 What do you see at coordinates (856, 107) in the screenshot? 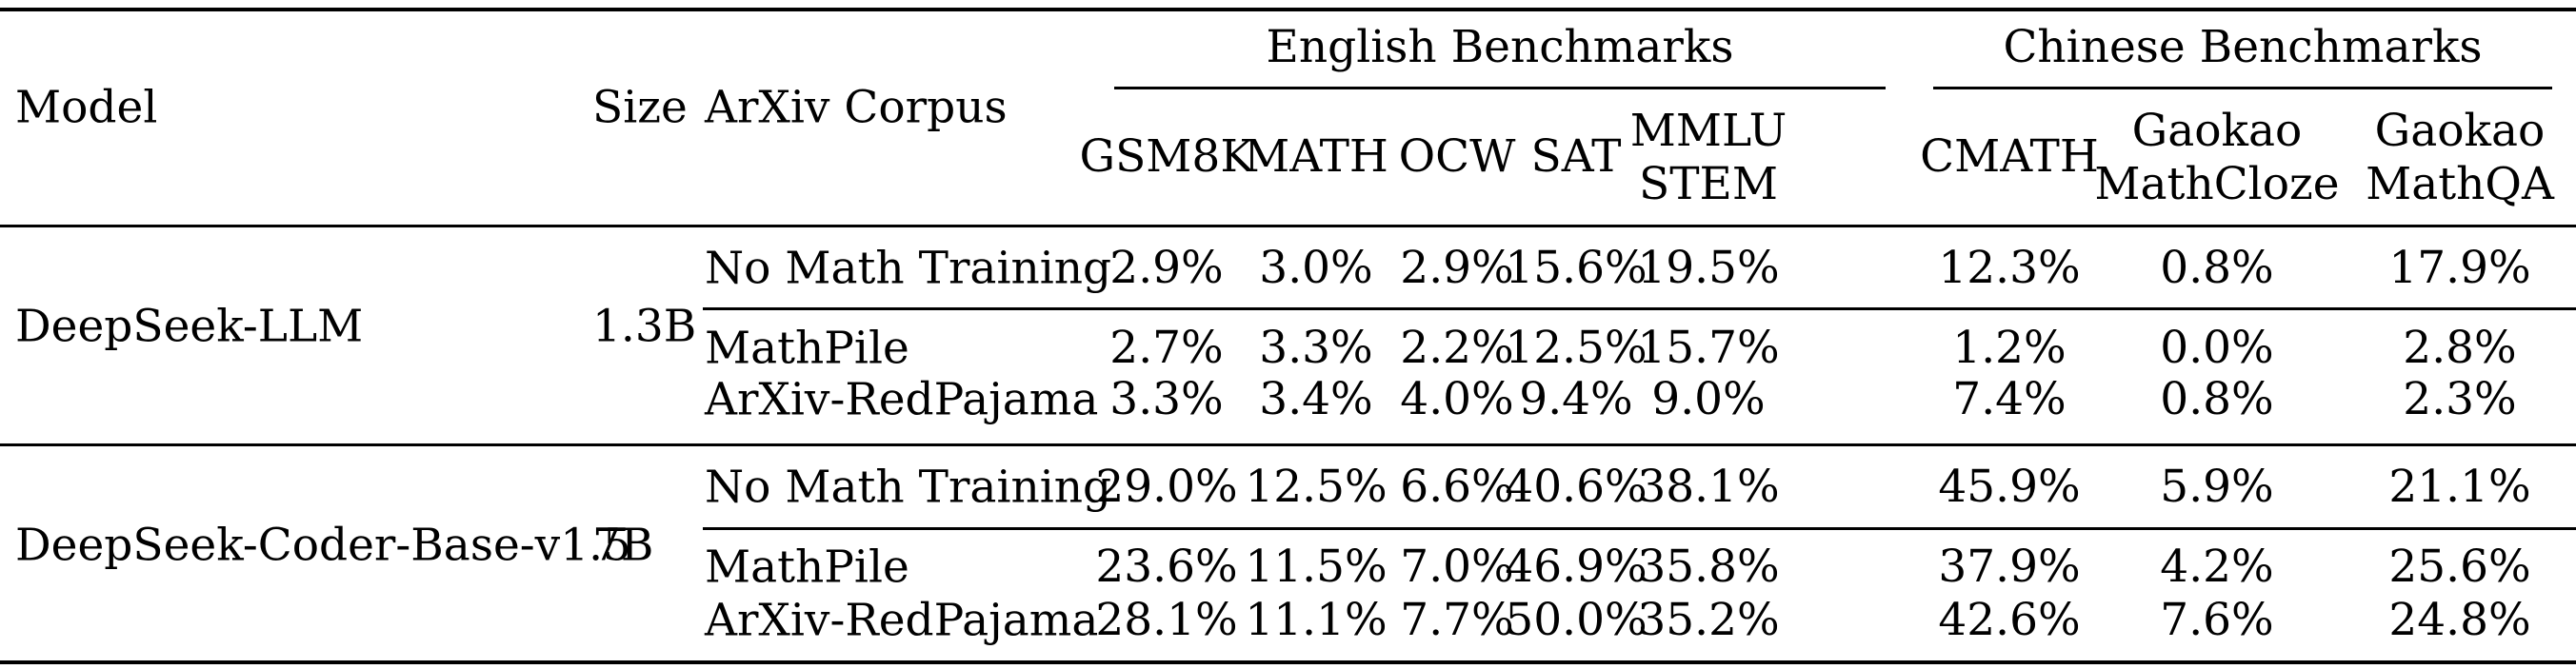
I see `header-corpus: ArXiv Corpus` at bounding box center [856, 107].